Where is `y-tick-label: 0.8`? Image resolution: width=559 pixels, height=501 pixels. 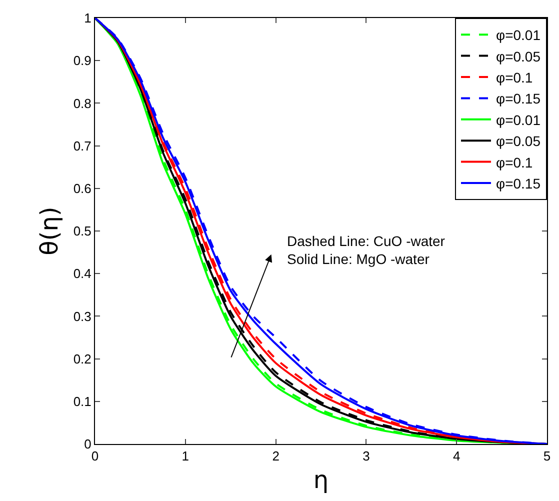
y-tick-label: 0.8 is located at coordinates (82, 103).